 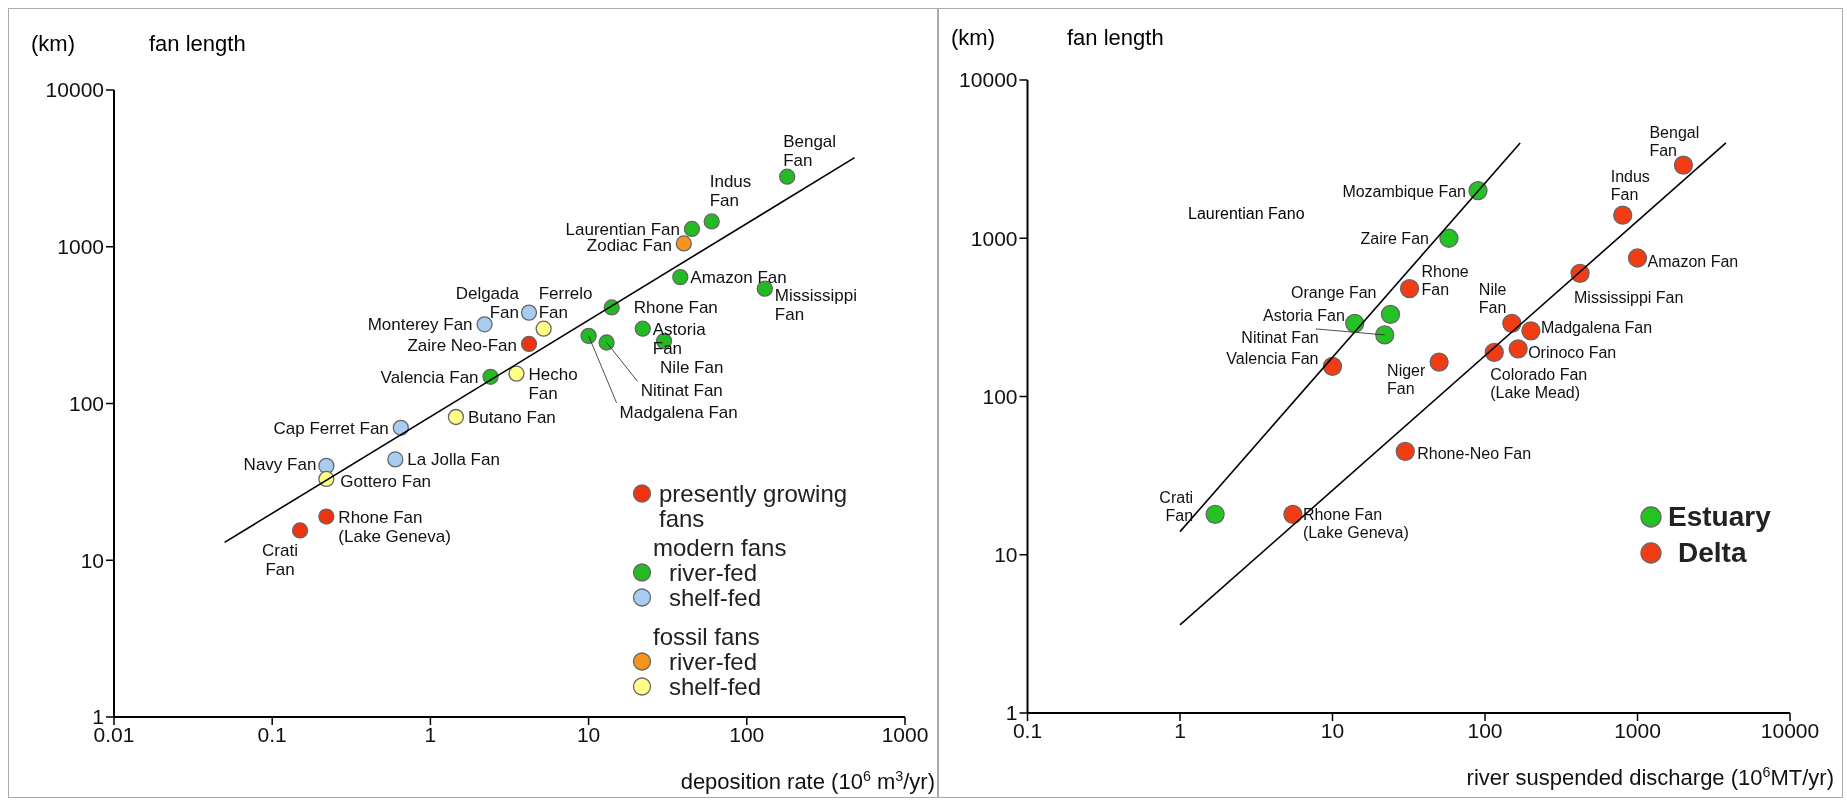 I want to click on x-axis-title: deposition rate (10$^{6}$ m$^{3}$/yr), so click(x=807, y=781).